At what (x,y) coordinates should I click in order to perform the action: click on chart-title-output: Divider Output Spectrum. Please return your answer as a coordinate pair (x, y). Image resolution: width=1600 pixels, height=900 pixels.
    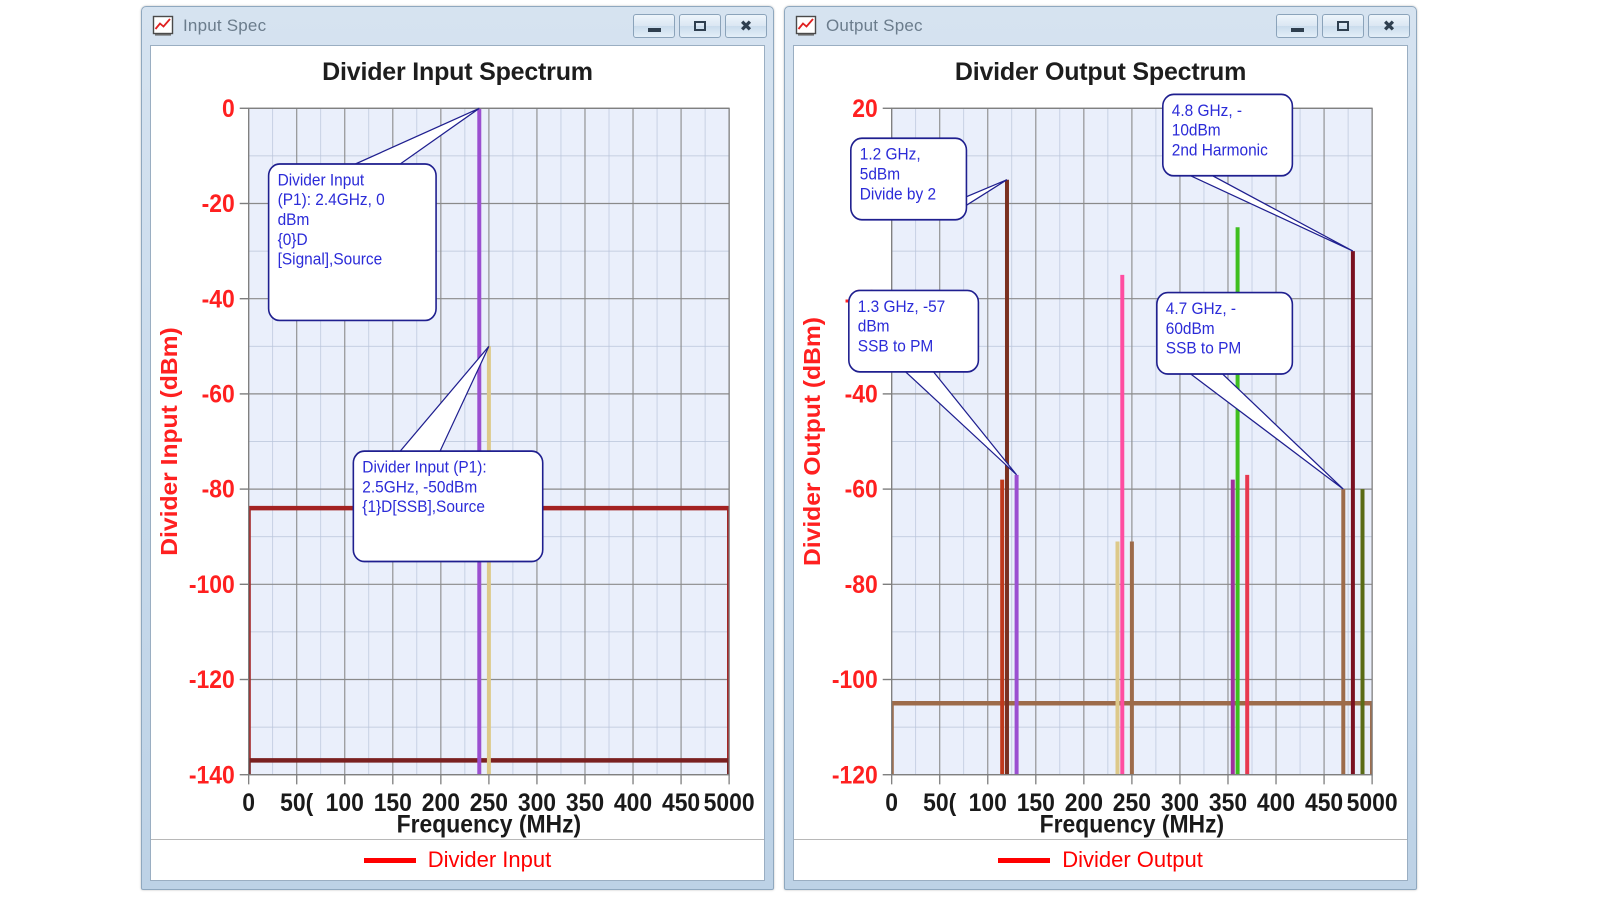
    Looking at the image, I should click on (1100, 72).